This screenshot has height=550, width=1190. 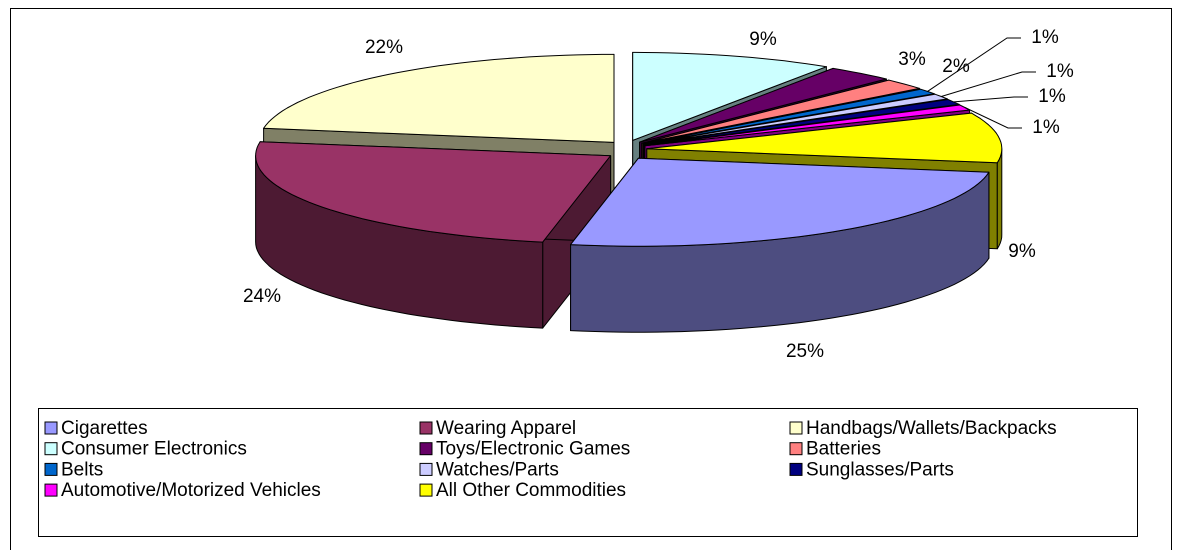 What do you see at coordinates (931, 428) in the screenshot?
I see `legend-label: Handbags/Wallets/Backpacks` at bounding box center [931, 428].